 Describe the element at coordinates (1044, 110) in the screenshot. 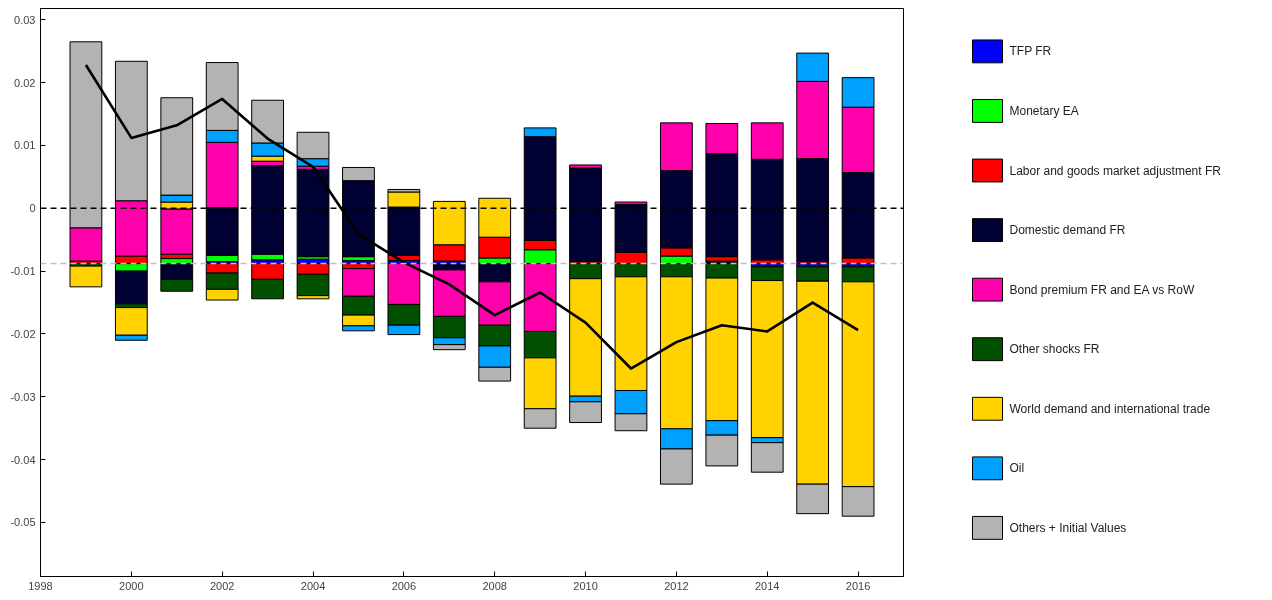

I see `legend-label: Monetary EA` at that location.